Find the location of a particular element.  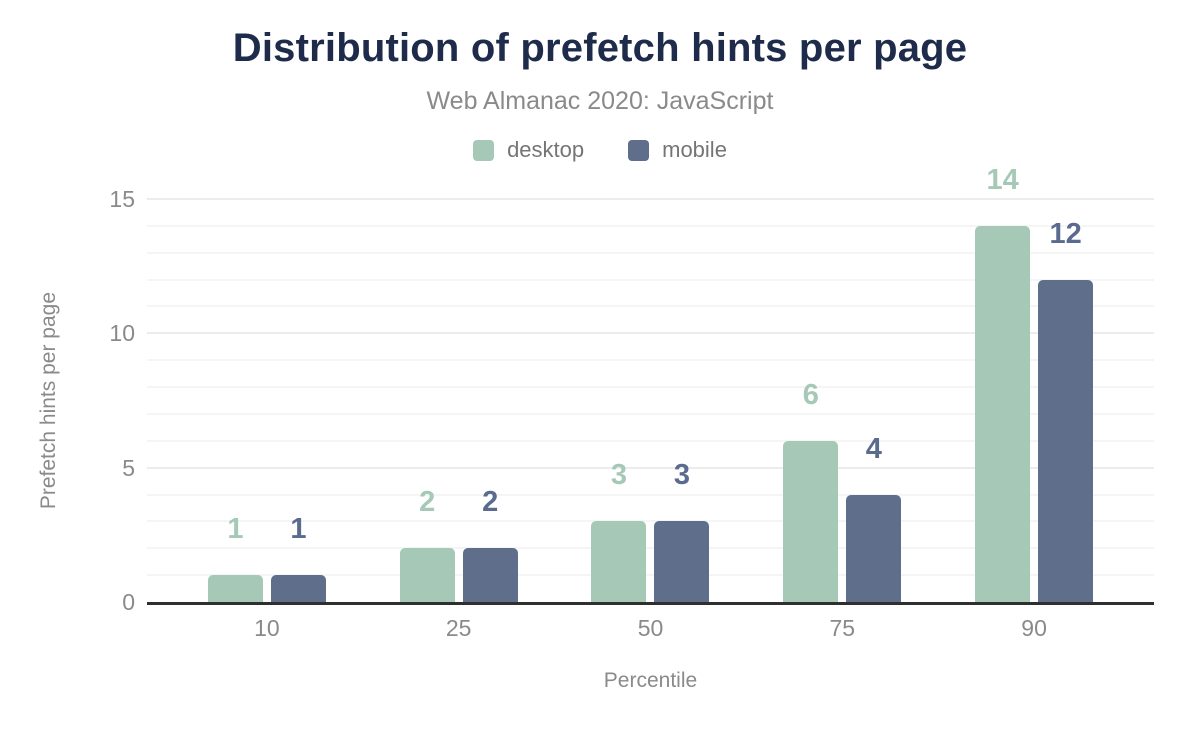

bar-value-label-desktop-p25: 2 is located at coordinates (427, 502).